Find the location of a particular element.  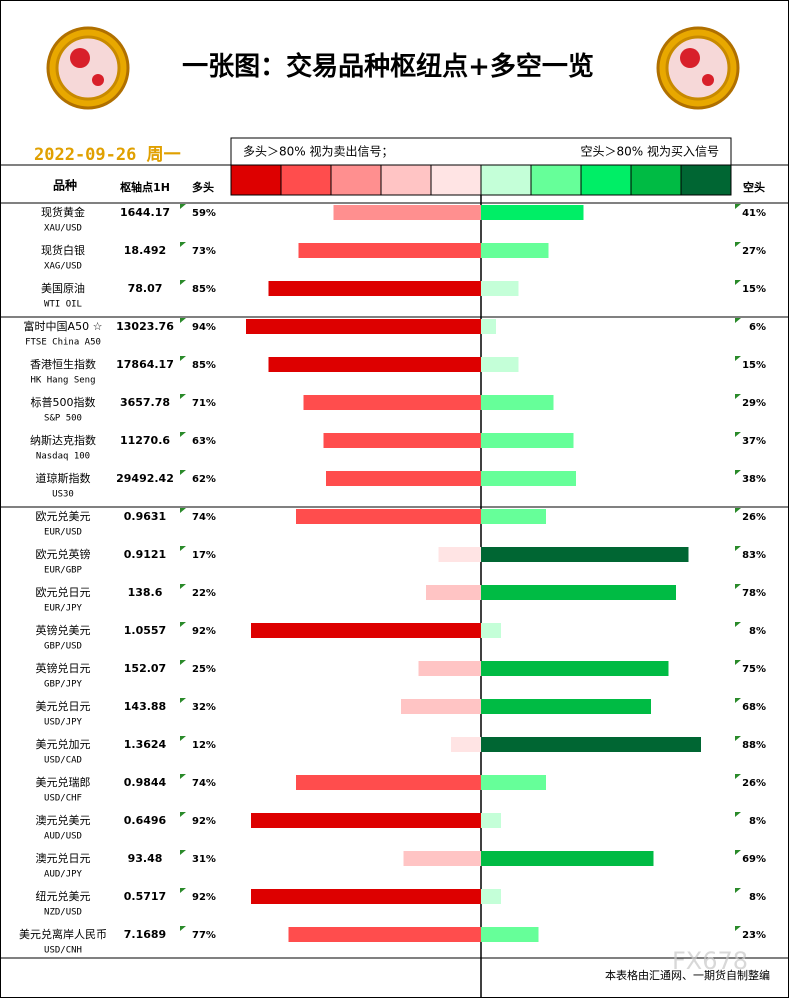

long-label: 25% is located at coordinates (204, 669).